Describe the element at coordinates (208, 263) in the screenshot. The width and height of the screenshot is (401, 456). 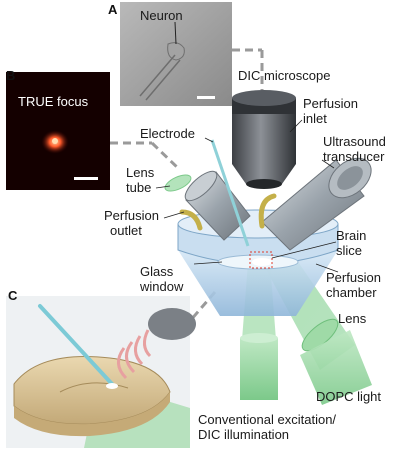
I see `glass-window-pointer` at that location.